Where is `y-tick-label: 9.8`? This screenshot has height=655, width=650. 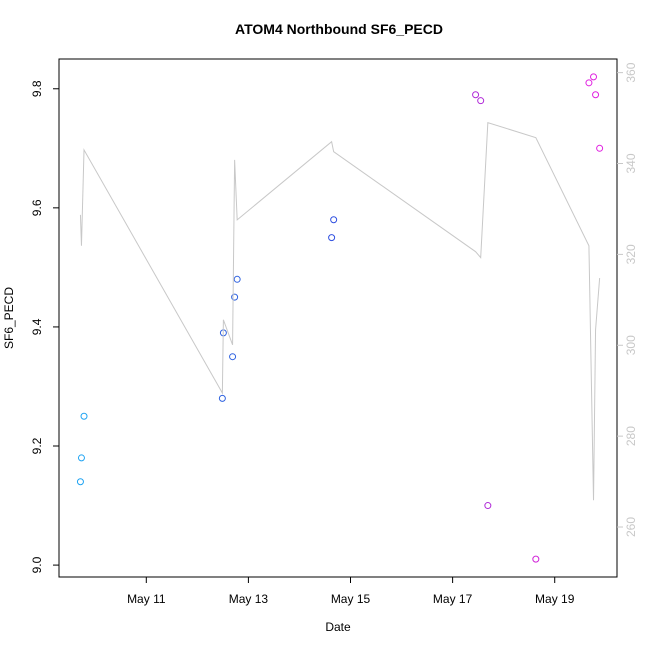
y-tick-label: 9.8 is located at coordinates (37, 88).